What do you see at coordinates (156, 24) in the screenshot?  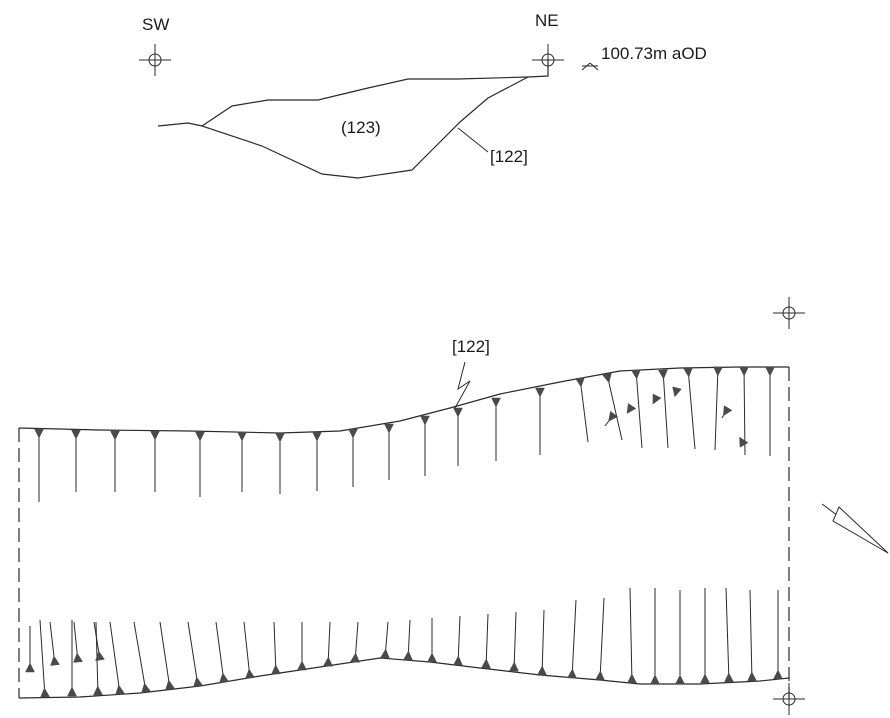 I see `orientation-label-sw: SW` at bounding box center [156, 24].